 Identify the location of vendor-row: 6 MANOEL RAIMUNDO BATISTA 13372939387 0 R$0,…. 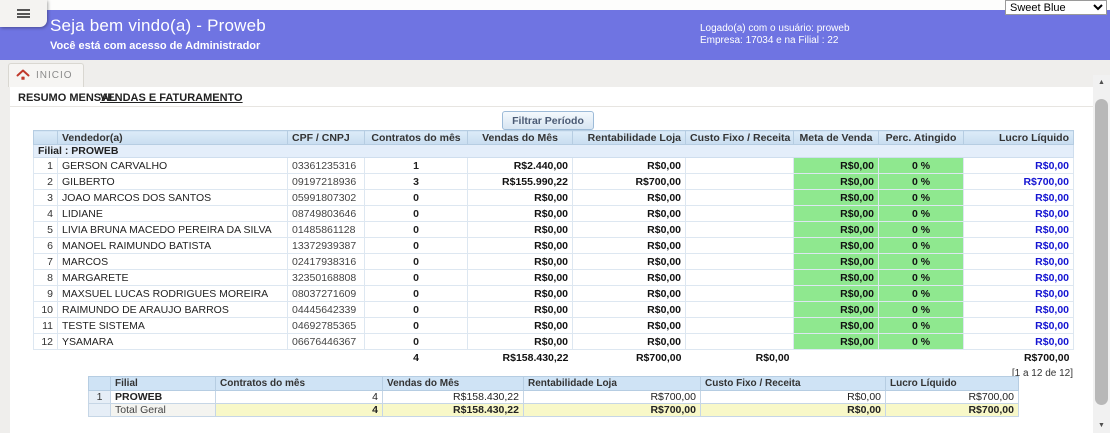
(553, 245).